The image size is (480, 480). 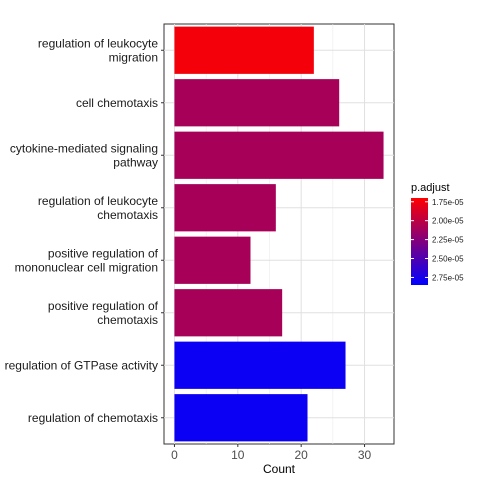 I want to click on legend-tick-label-1: 2.00e-05, so click(x=448, y=221).